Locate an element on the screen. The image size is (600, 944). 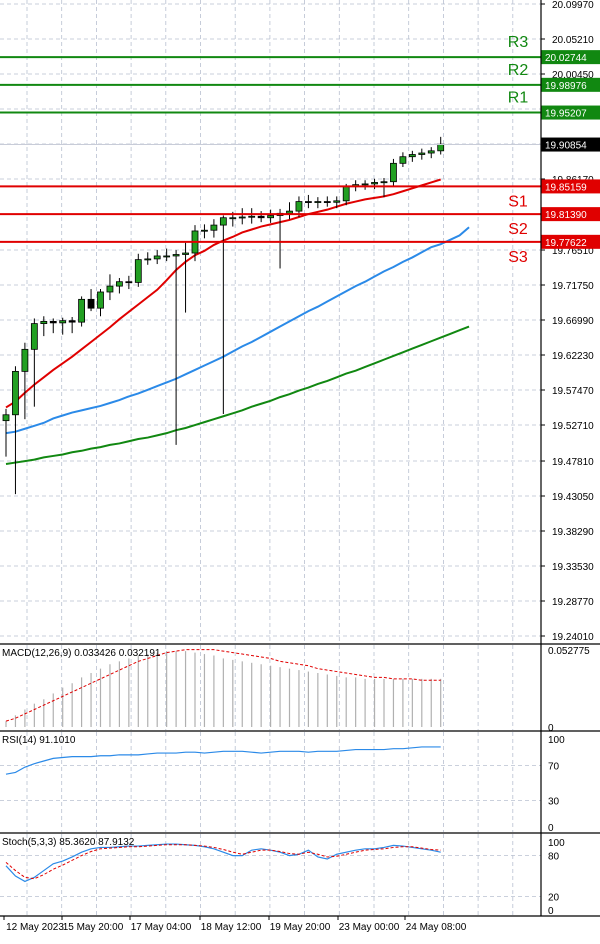
y-tick-label: 19.33530 is located at coordinates (573, 567).